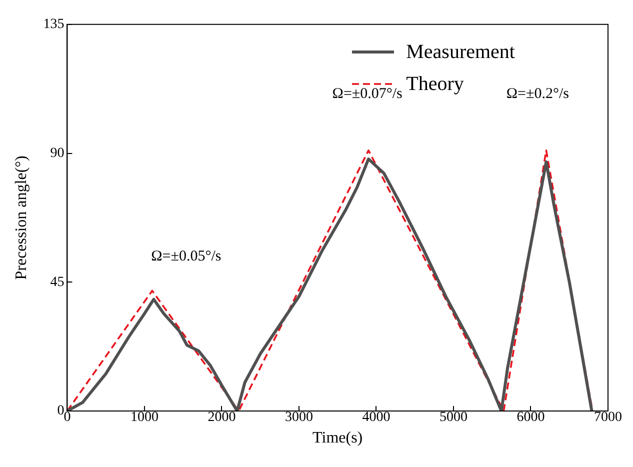 The image size is (633, 467). I want to click on annotation: Ω=±0.05°/s, so click(186, 256).